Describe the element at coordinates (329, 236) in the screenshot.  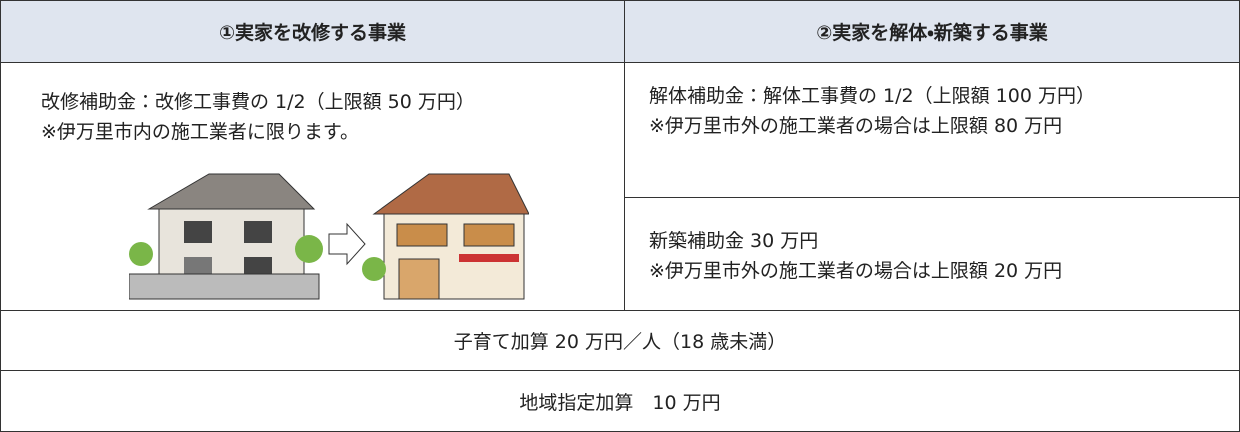
I see `house-illustration` at that location.